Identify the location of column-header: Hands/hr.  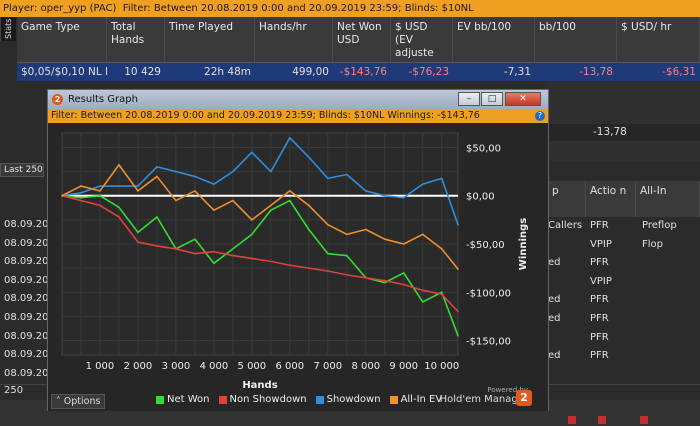
(294, 39).